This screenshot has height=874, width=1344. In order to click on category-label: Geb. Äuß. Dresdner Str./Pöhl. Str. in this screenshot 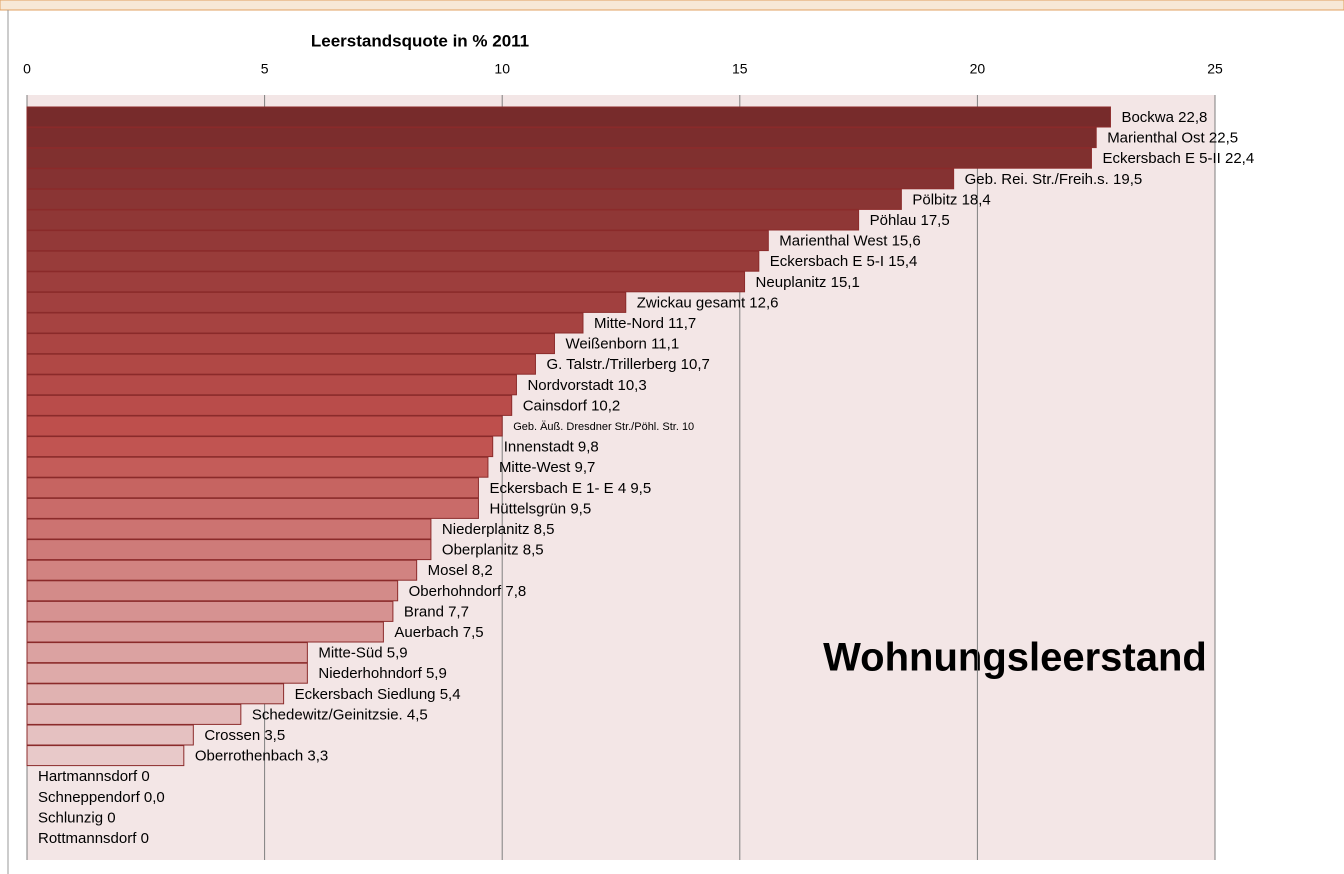, I will do `click(596, 427)`.